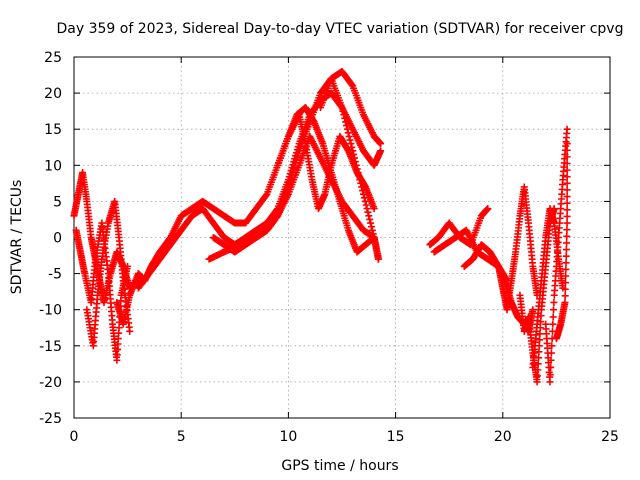 Image resolution: width=640 pixels, height=480 pixels. I want to click on x-tick-label: 25, so click(610, 437).